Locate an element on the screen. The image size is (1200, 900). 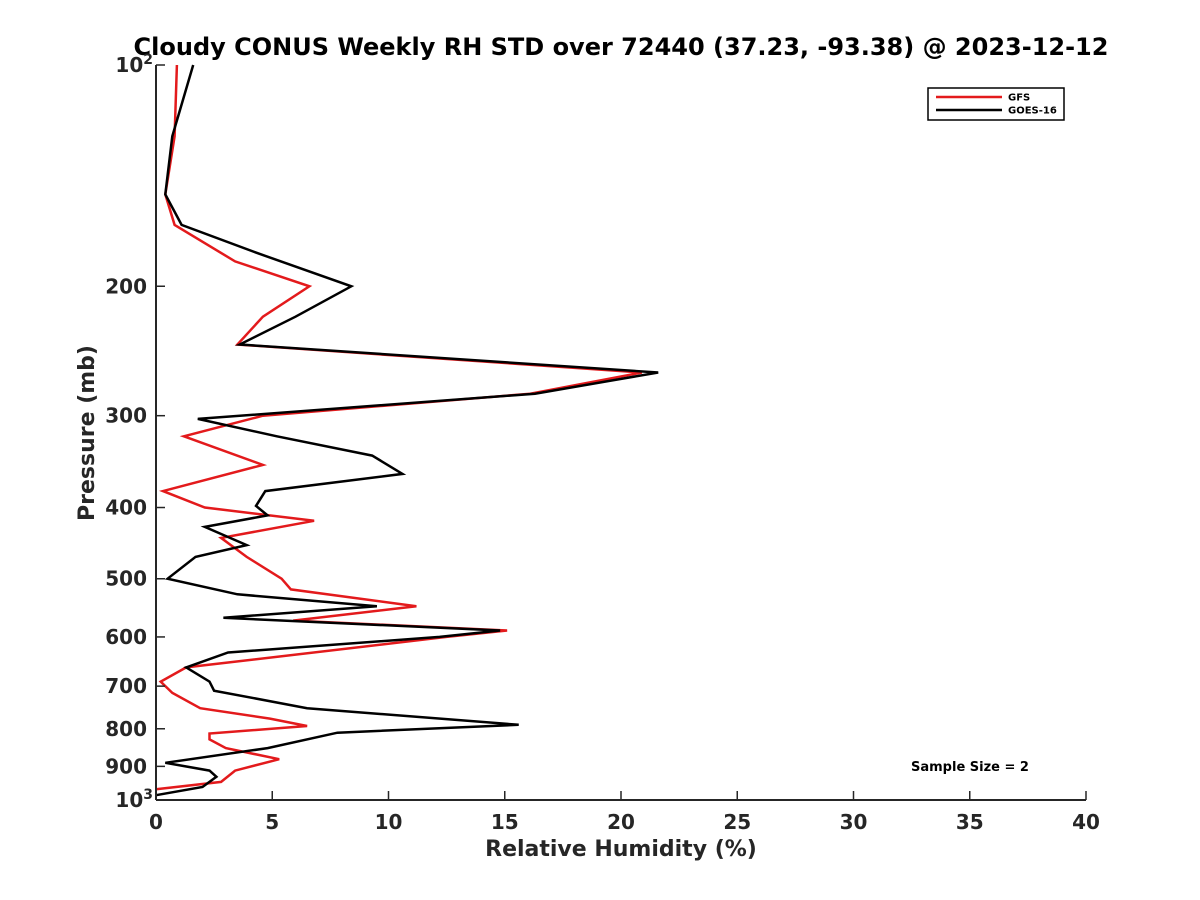
y-tick-label: 300 is located at coordinates (126, 416).